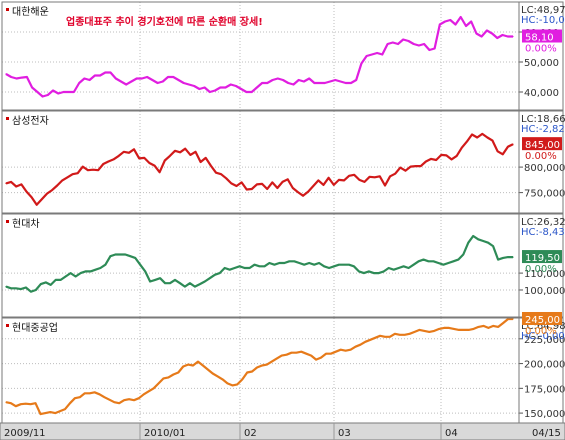 This screenshot has height=440, width=565. Describe the element at coordinates (30, 11) in the screenshot. I see `series-name: 대한해운` at that location.